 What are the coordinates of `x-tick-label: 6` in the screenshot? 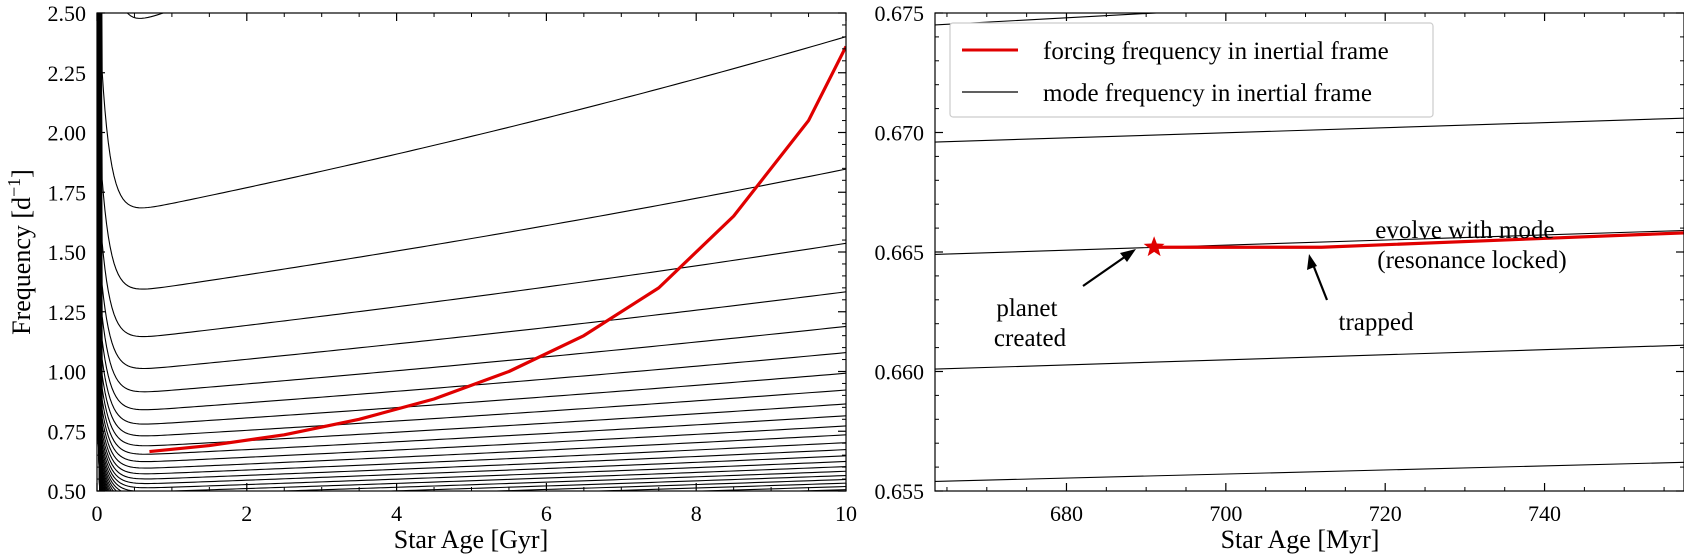 It's located at (546, 513).